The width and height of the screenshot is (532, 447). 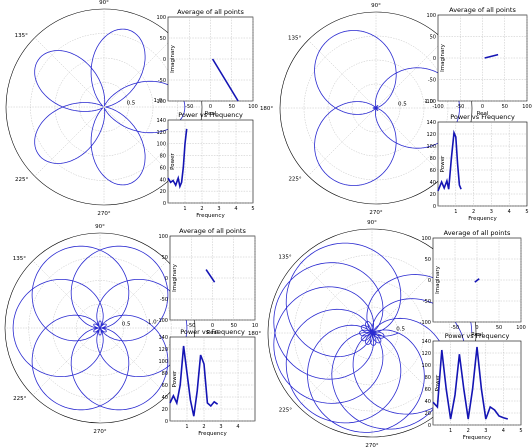 What do you see at coordinates (210, 216) in the screenshot?
I see `power-xlabel: Frequency` at bounding box center [210, 216].